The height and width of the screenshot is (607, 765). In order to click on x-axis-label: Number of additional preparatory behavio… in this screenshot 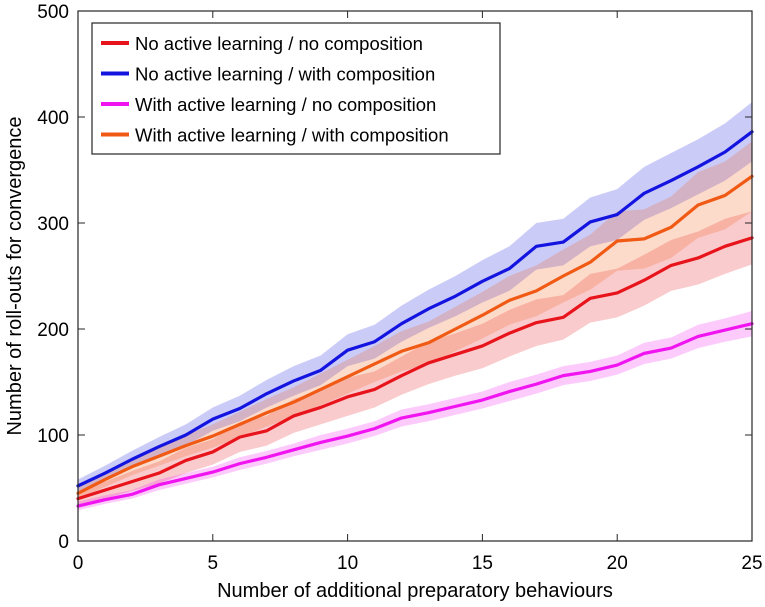, I will do `click(415, 591)`.